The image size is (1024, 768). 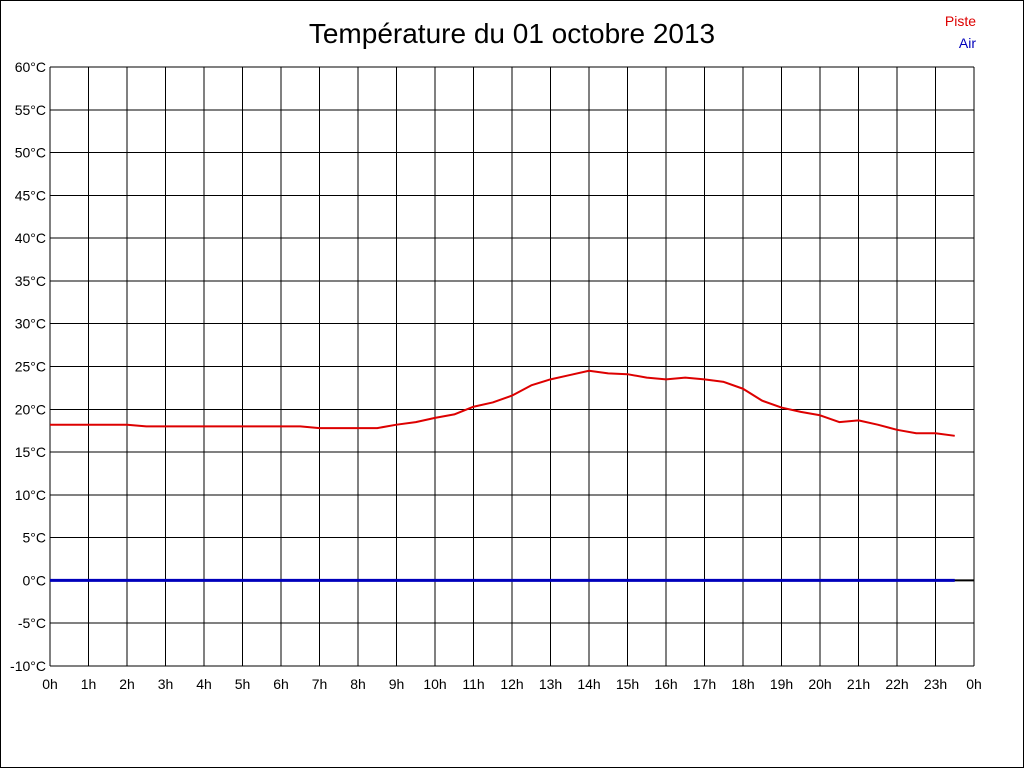 What do you see at coordinates (502, 403) in the screenshot?
I see `series-line-piste` at bounding box center [502, 403].